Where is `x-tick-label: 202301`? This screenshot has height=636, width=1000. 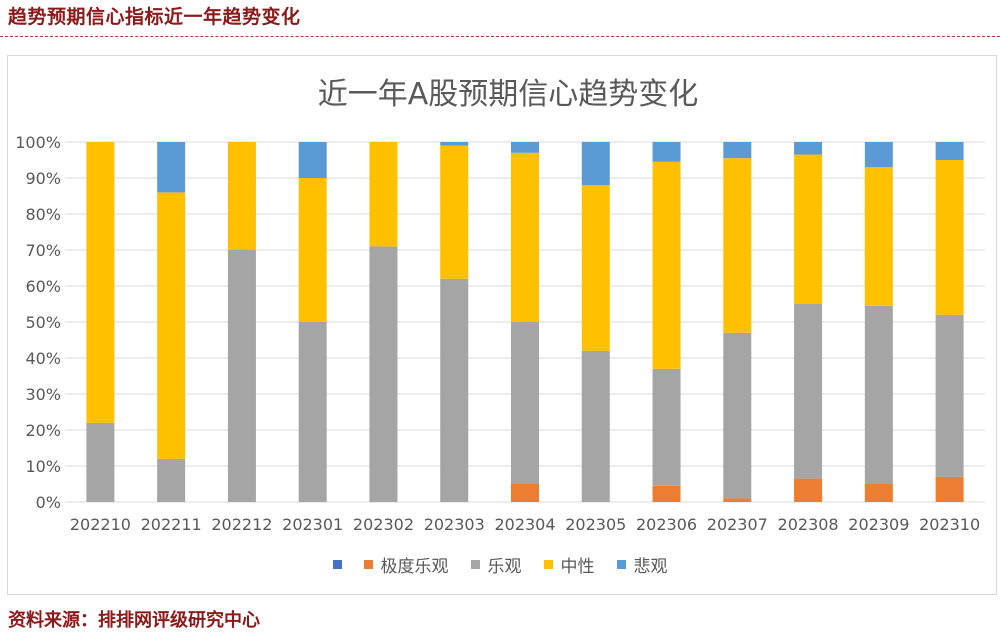 x-tick-label: 202301 is located at coordinates (312, 524).